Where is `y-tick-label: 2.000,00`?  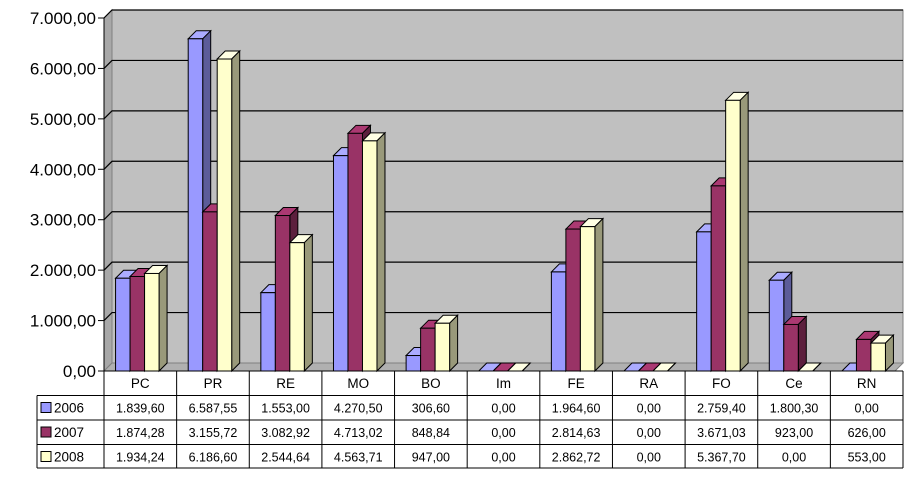 y-tick-label: 2.000,00 is located at coordinates (63, 270).